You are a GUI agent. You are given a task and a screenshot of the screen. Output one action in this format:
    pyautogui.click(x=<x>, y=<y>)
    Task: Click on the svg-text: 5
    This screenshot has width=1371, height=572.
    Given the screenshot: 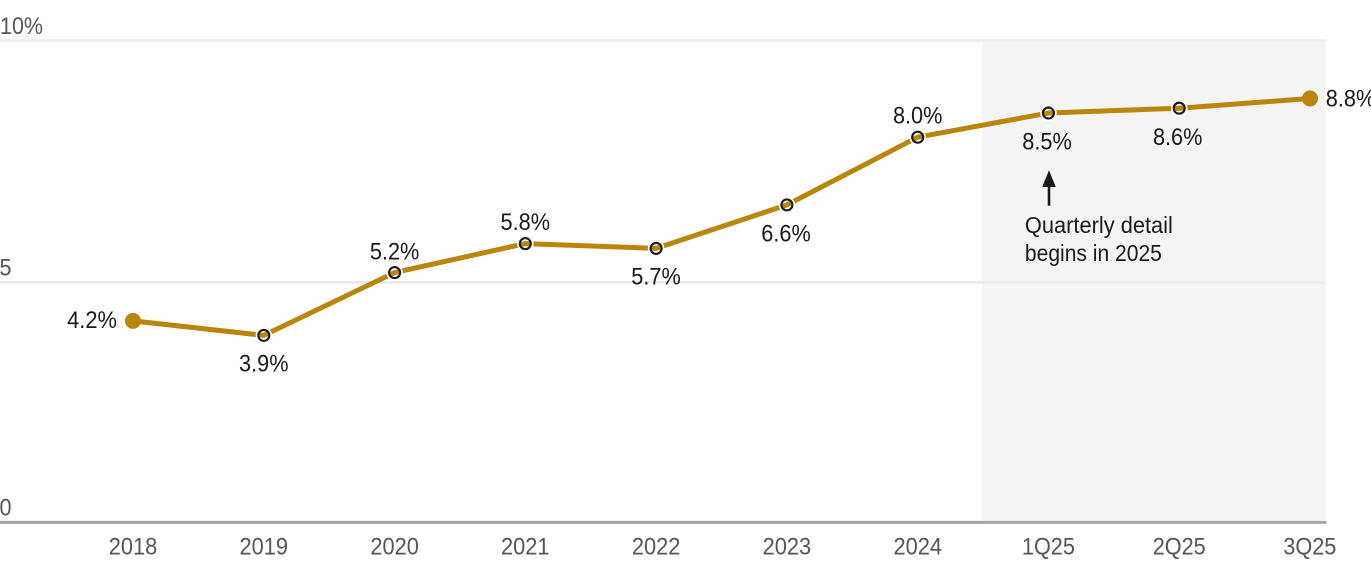 What is the action you would take?
    pyautogui.click(x=6, y=268)
    